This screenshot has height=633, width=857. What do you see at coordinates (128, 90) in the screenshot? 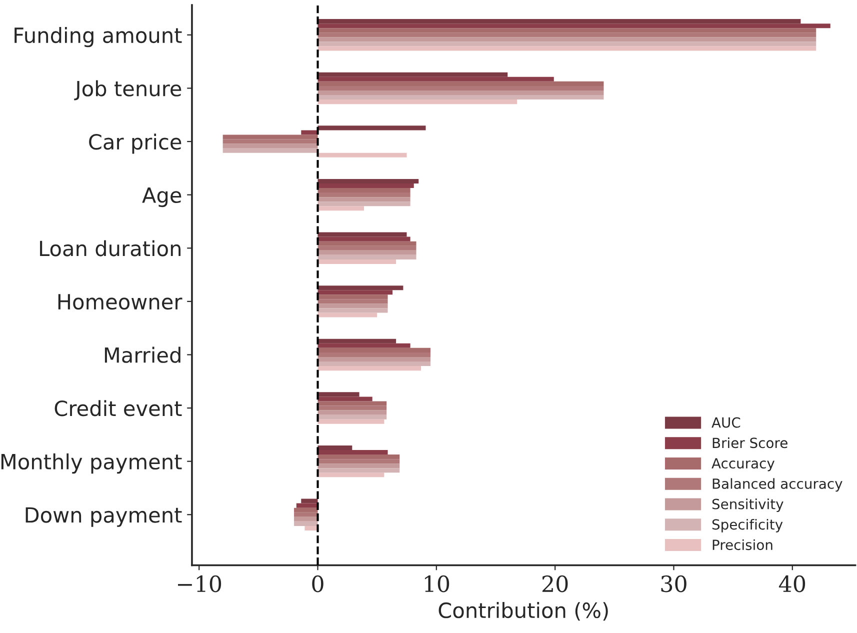
I see `y-tick-label: Job tenure` at bounding box center [128, 90].